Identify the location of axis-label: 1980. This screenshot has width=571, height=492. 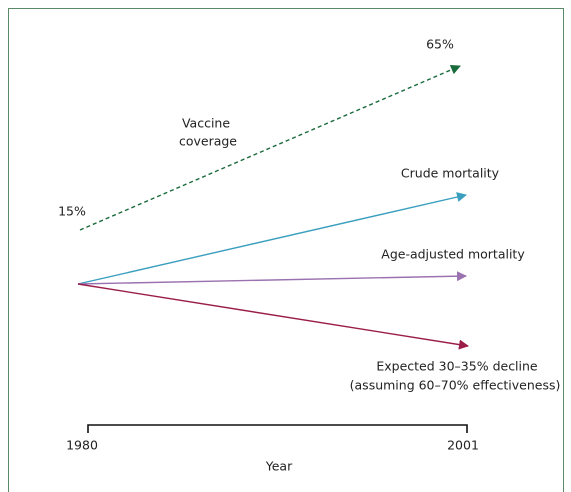
(82, 445).